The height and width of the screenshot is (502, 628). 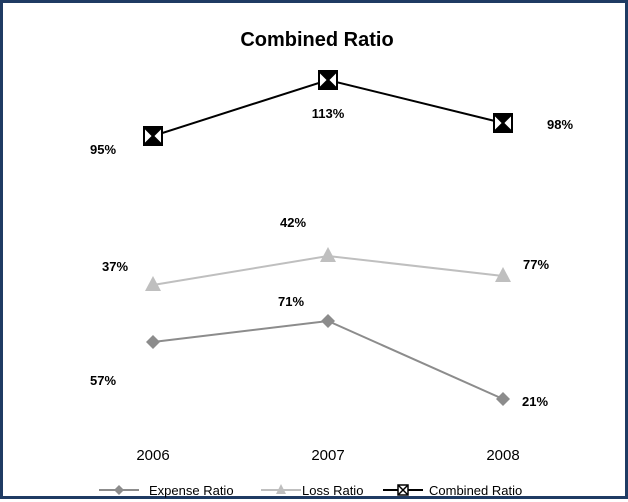 I want to click on legend-item-combined-ratio: Combined Ratio, so click(x=452, y=490).